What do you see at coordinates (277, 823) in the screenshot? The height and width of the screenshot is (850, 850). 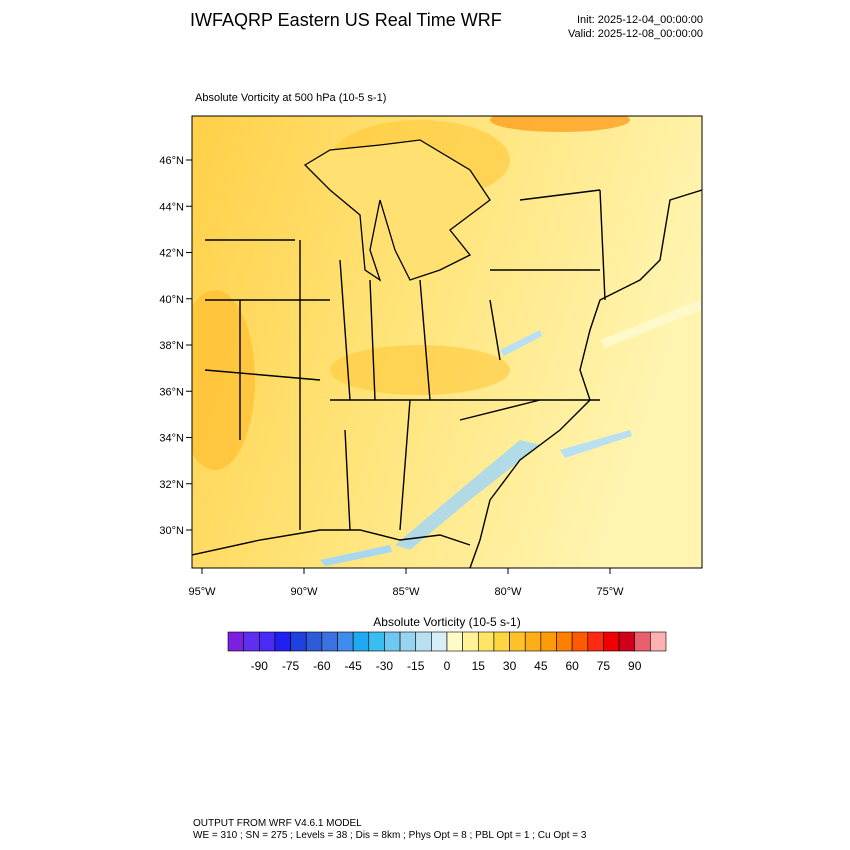 I see `footer-line: OUTPUT FROM WRF V4.6.1 MODEL` at bounding box center [277, 823].